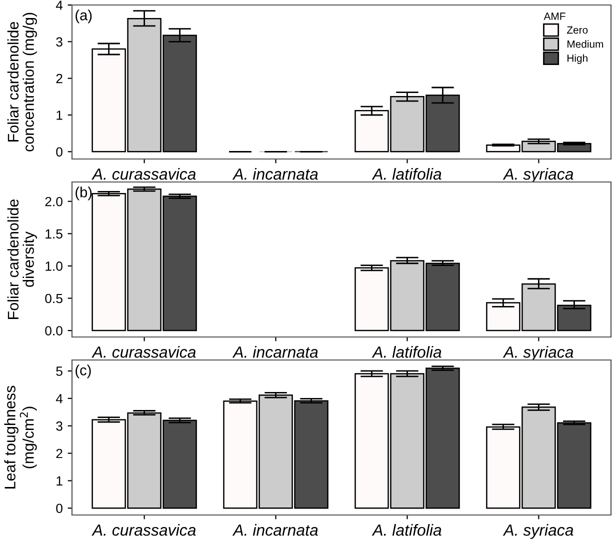 The height and width of the screenshot is (556, 615). Describe the element at coordinates (84, 193) in the screenshot. I see `annotation: (b)` at that location.